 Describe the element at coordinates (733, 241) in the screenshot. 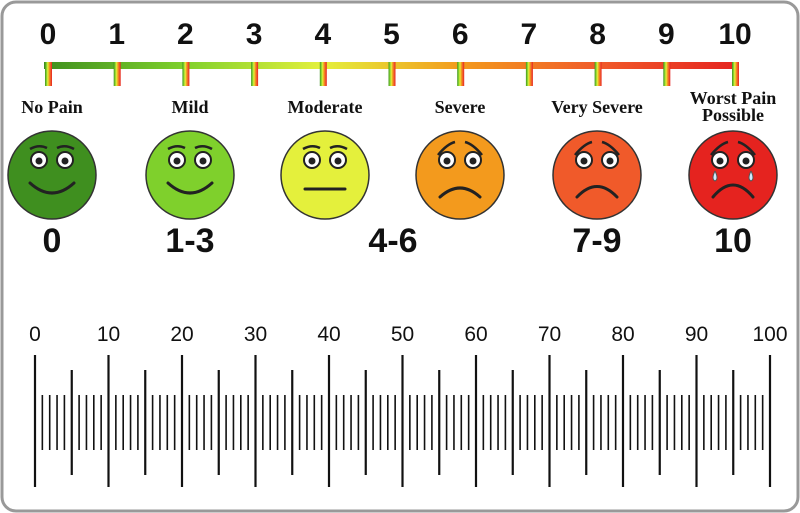

I see `range-label: 10` at that location.